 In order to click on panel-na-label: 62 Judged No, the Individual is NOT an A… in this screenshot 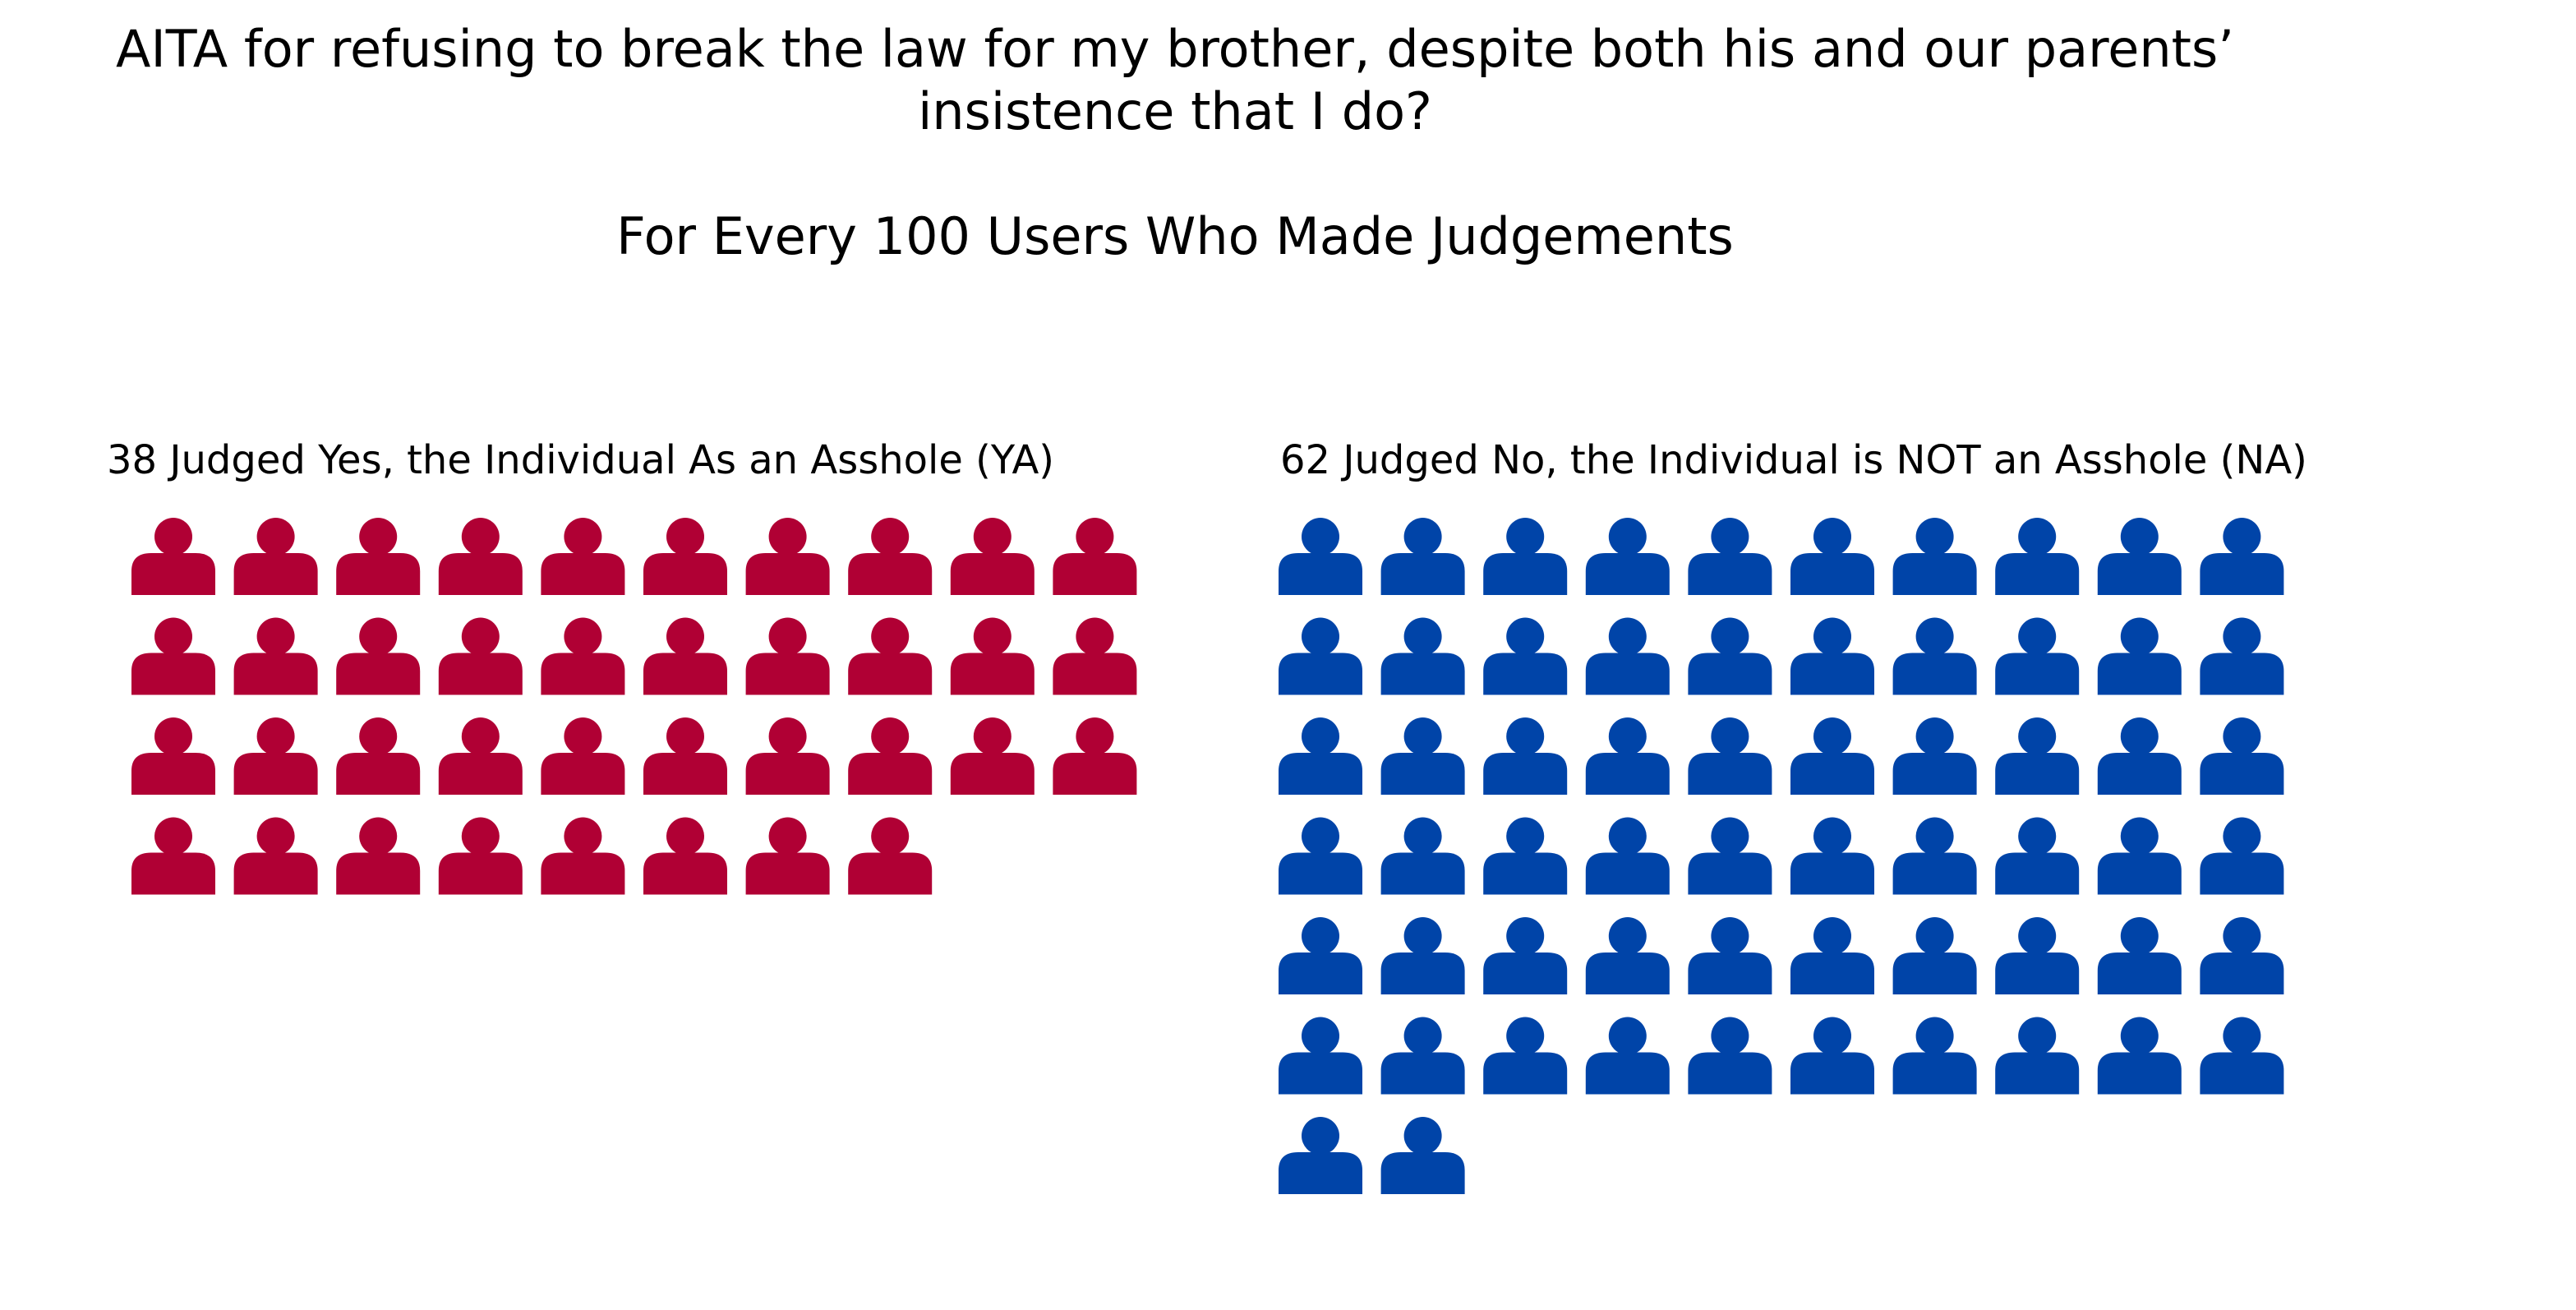, I will do `click(1793, 460)`.